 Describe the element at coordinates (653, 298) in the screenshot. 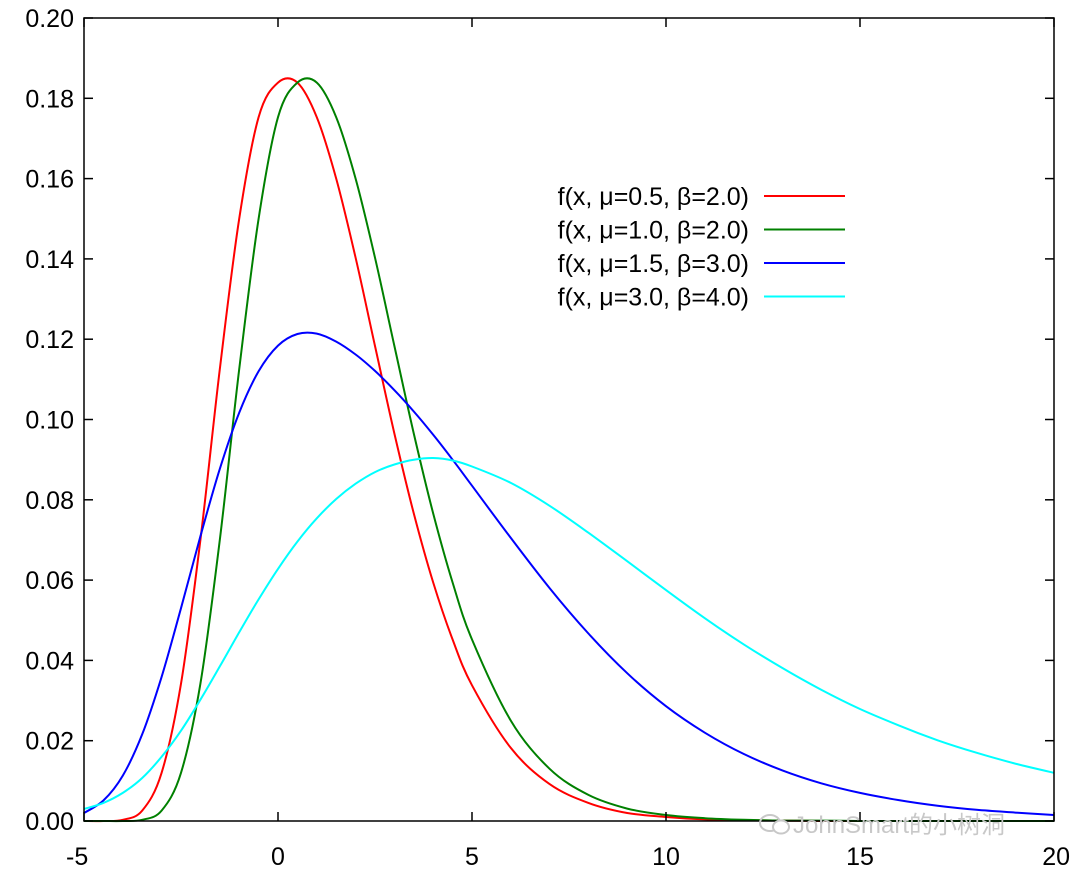

I see `legend-label-4: f(x, μ=3.0, β=4.0)` at that location.